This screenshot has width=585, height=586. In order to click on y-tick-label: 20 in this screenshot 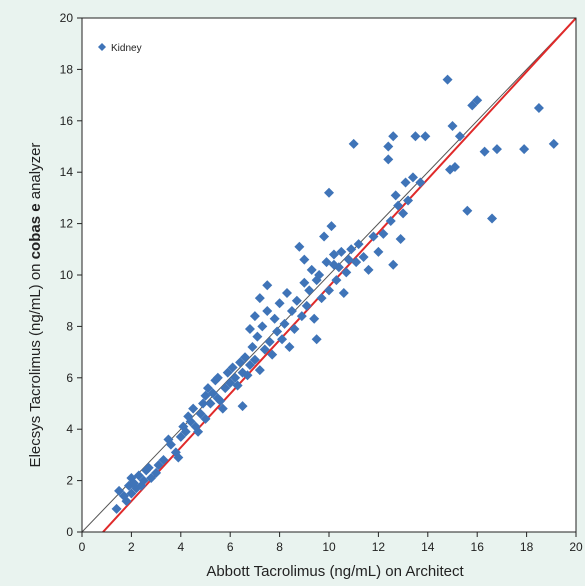, I will do `click(67, 18)`.